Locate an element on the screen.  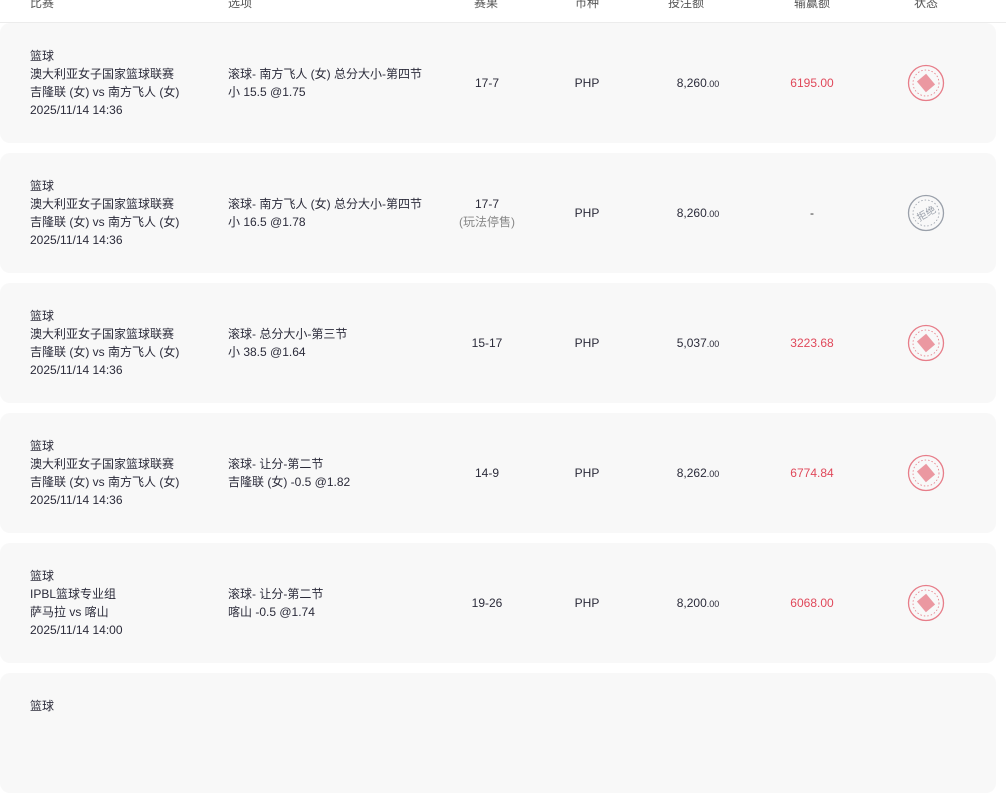
col-option: 选项 is located at coordinates (240, 5).